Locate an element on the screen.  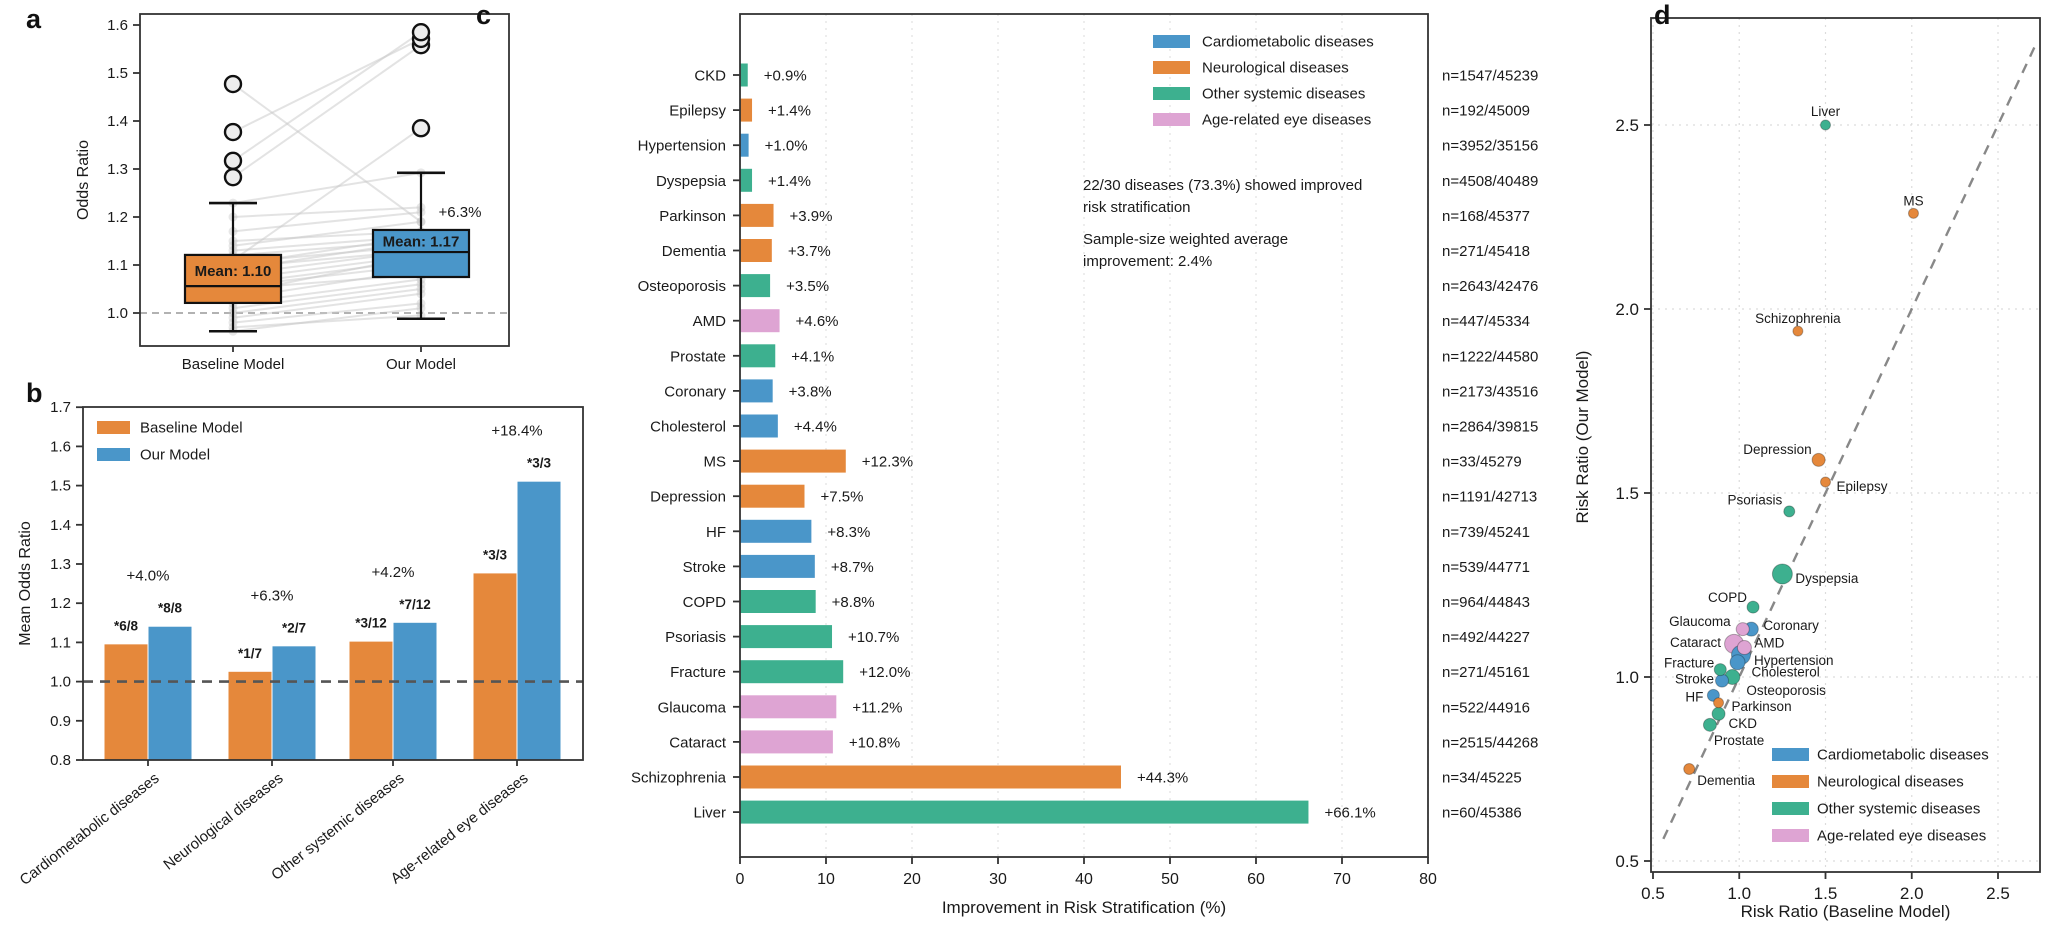
point-label: Coronary is located at coordinates (1791, 625).